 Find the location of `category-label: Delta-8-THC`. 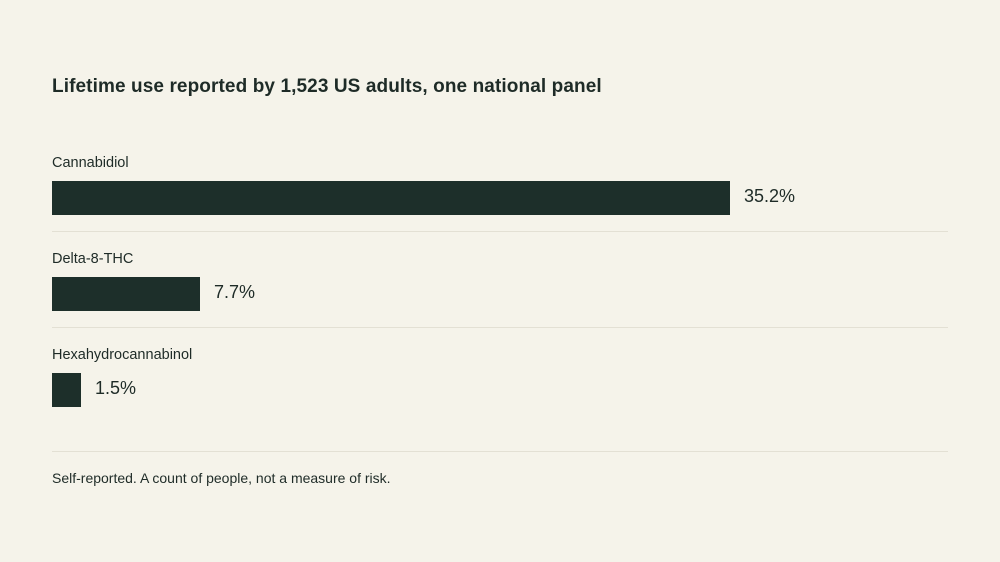

category-label: Delta-8-THC is located at coordinates (93, 259).